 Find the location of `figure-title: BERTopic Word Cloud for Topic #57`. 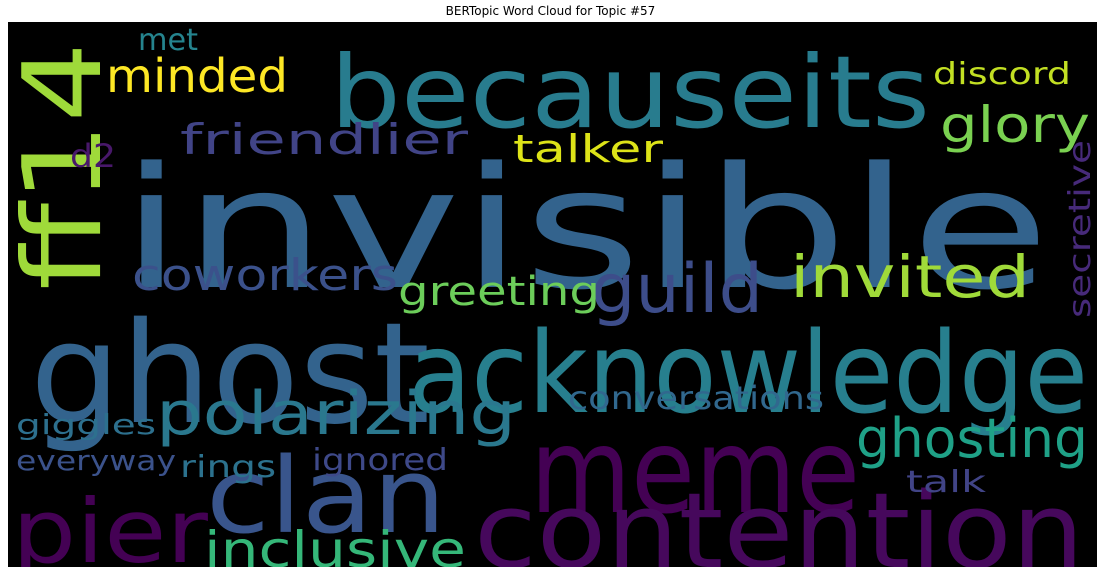

figure-title: BERTopic Word Cloud for Topic #57 is located at coordinates (550, 11).